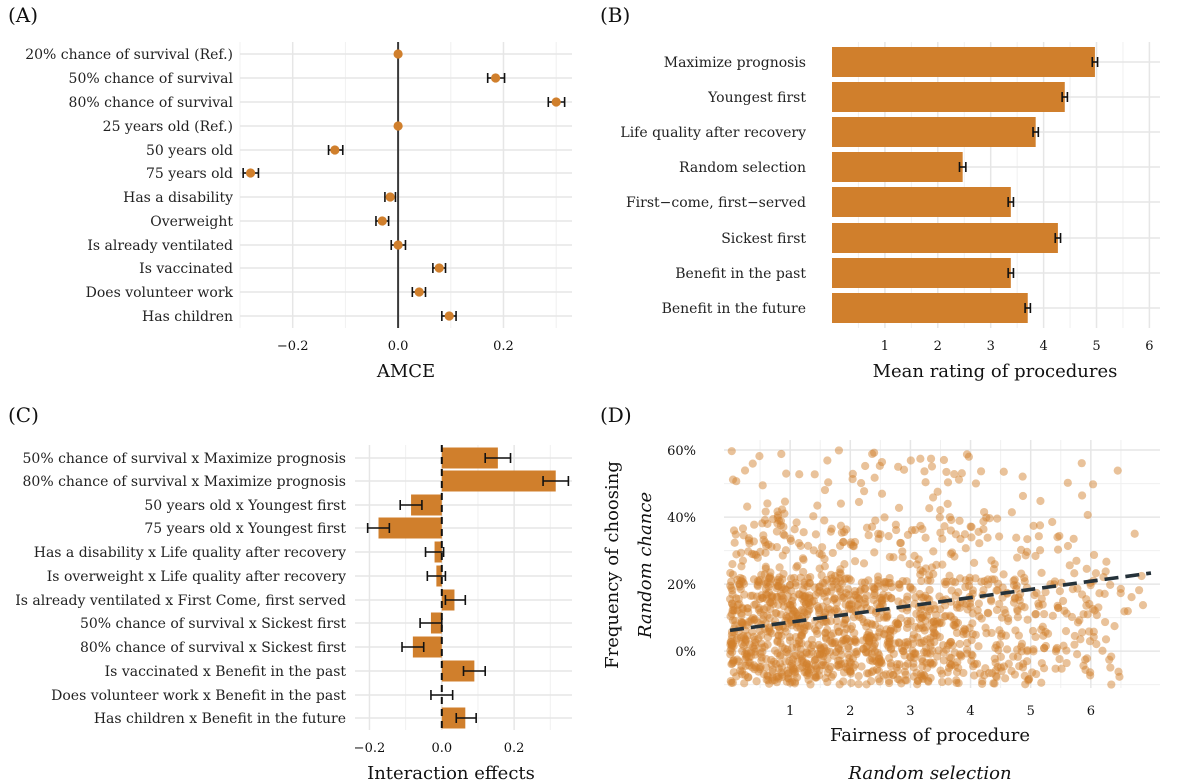  What do you see at coordinates (129, 55) in the screenshot?
I see `panel-a-category-label: 20% chance of survival (Ref.)` at bounding box center [129, 55].